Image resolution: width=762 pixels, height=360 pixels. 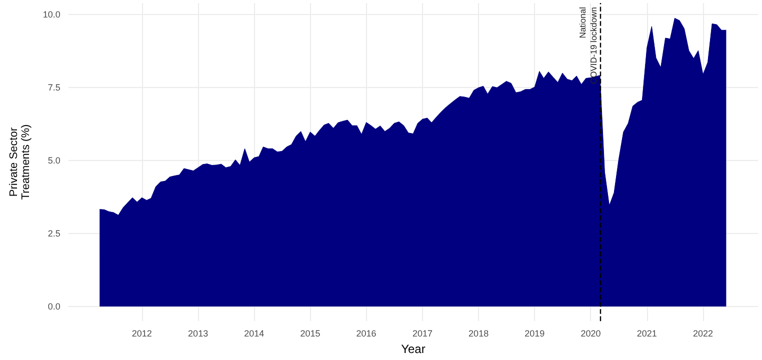 What do you see at coordinates (413, 349) in the screenshot?
I see `x-axis-title: Year` at bounding box center [413, 349].